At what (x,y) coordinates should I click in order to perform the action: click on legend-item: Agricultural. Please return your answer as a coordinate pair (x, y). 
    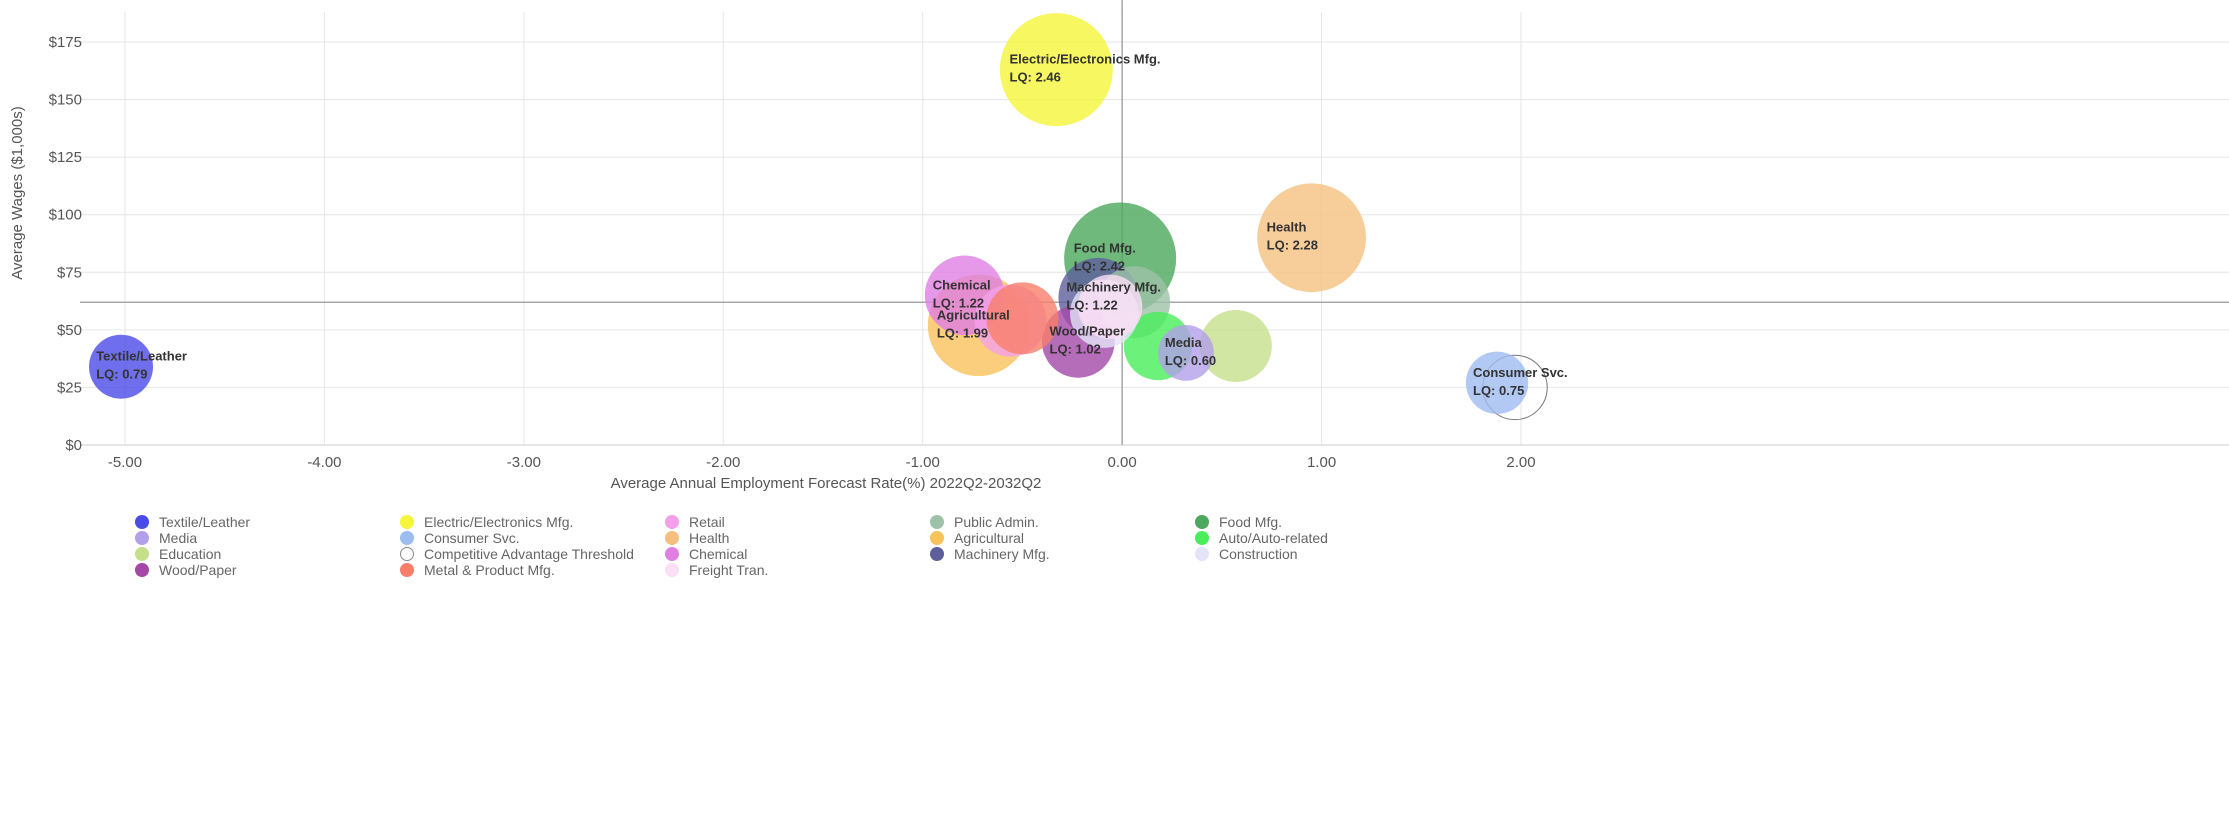
    Looking at the image, I should click on (1062, 537).